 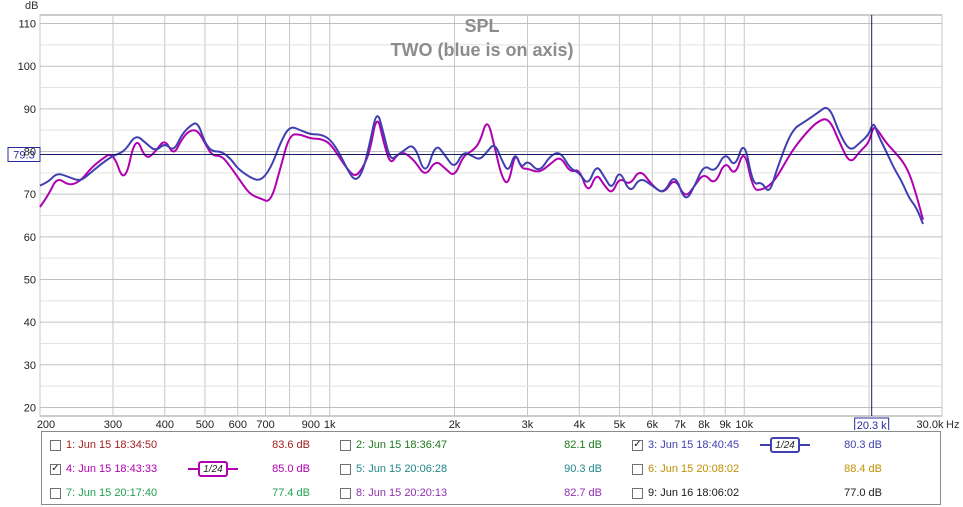 What do you see at coordinates (583, 469) in the screenshot?
I see `legend-value: 90.3 dB` at bounding box center [583, 469].